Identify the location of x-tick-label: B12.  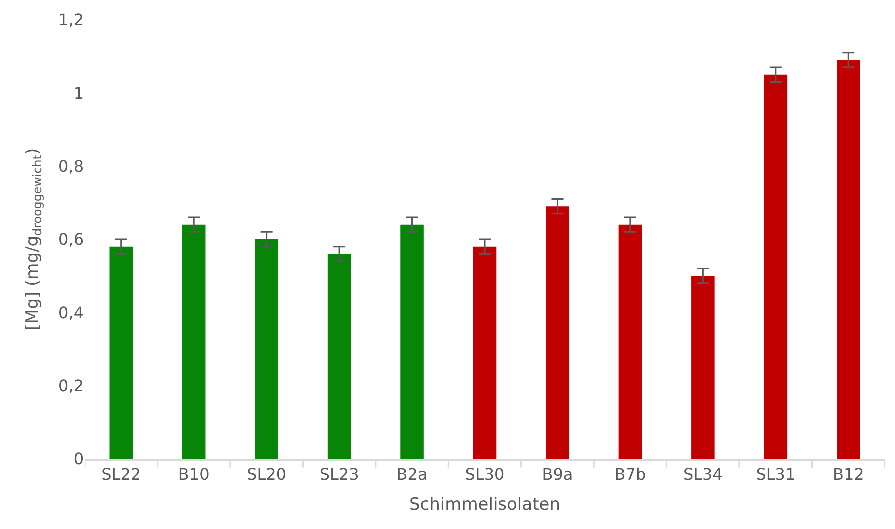
(848, 474).